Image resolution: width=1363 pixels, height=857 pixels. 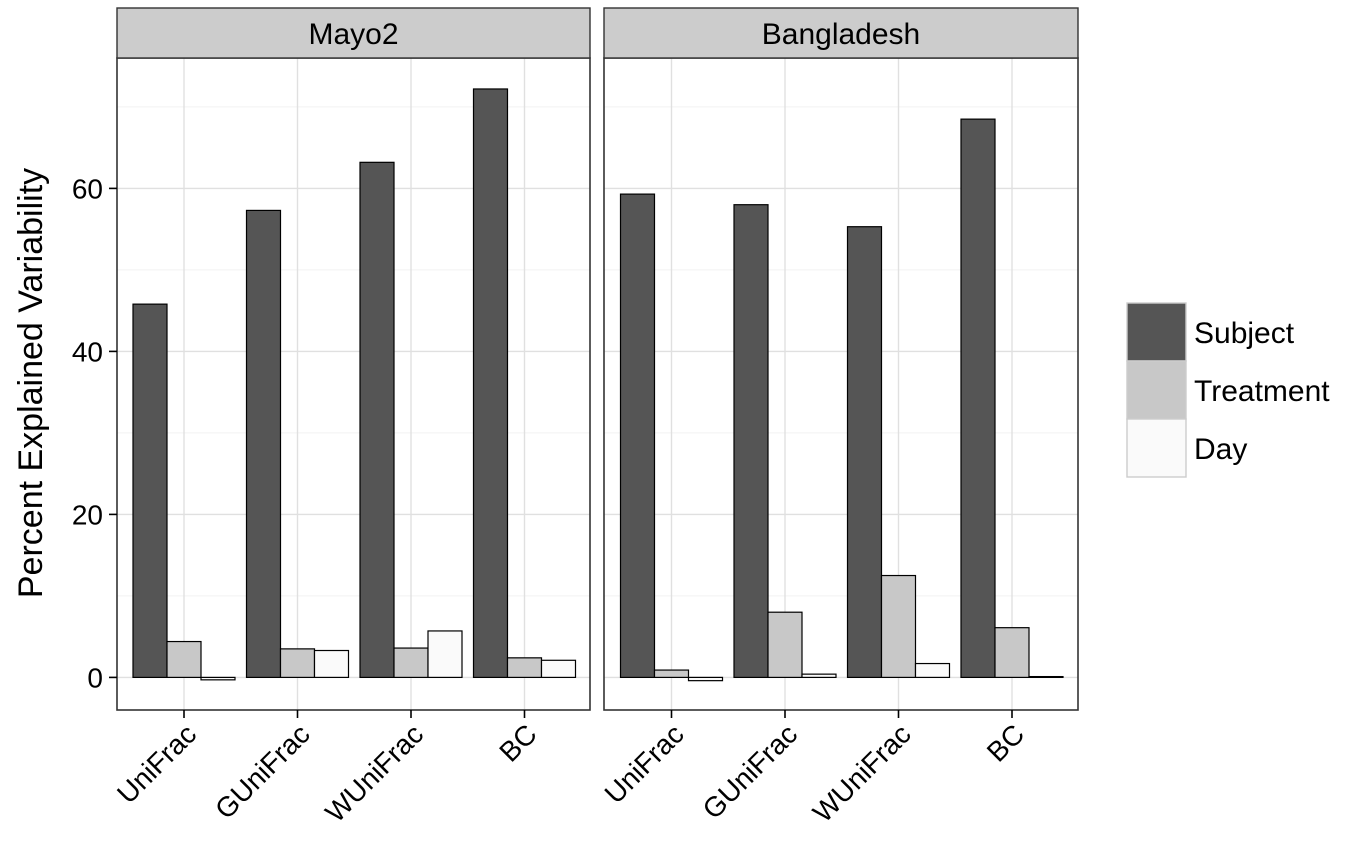 I want to click on y-tick-label: 60, so click(x=87, y=188).